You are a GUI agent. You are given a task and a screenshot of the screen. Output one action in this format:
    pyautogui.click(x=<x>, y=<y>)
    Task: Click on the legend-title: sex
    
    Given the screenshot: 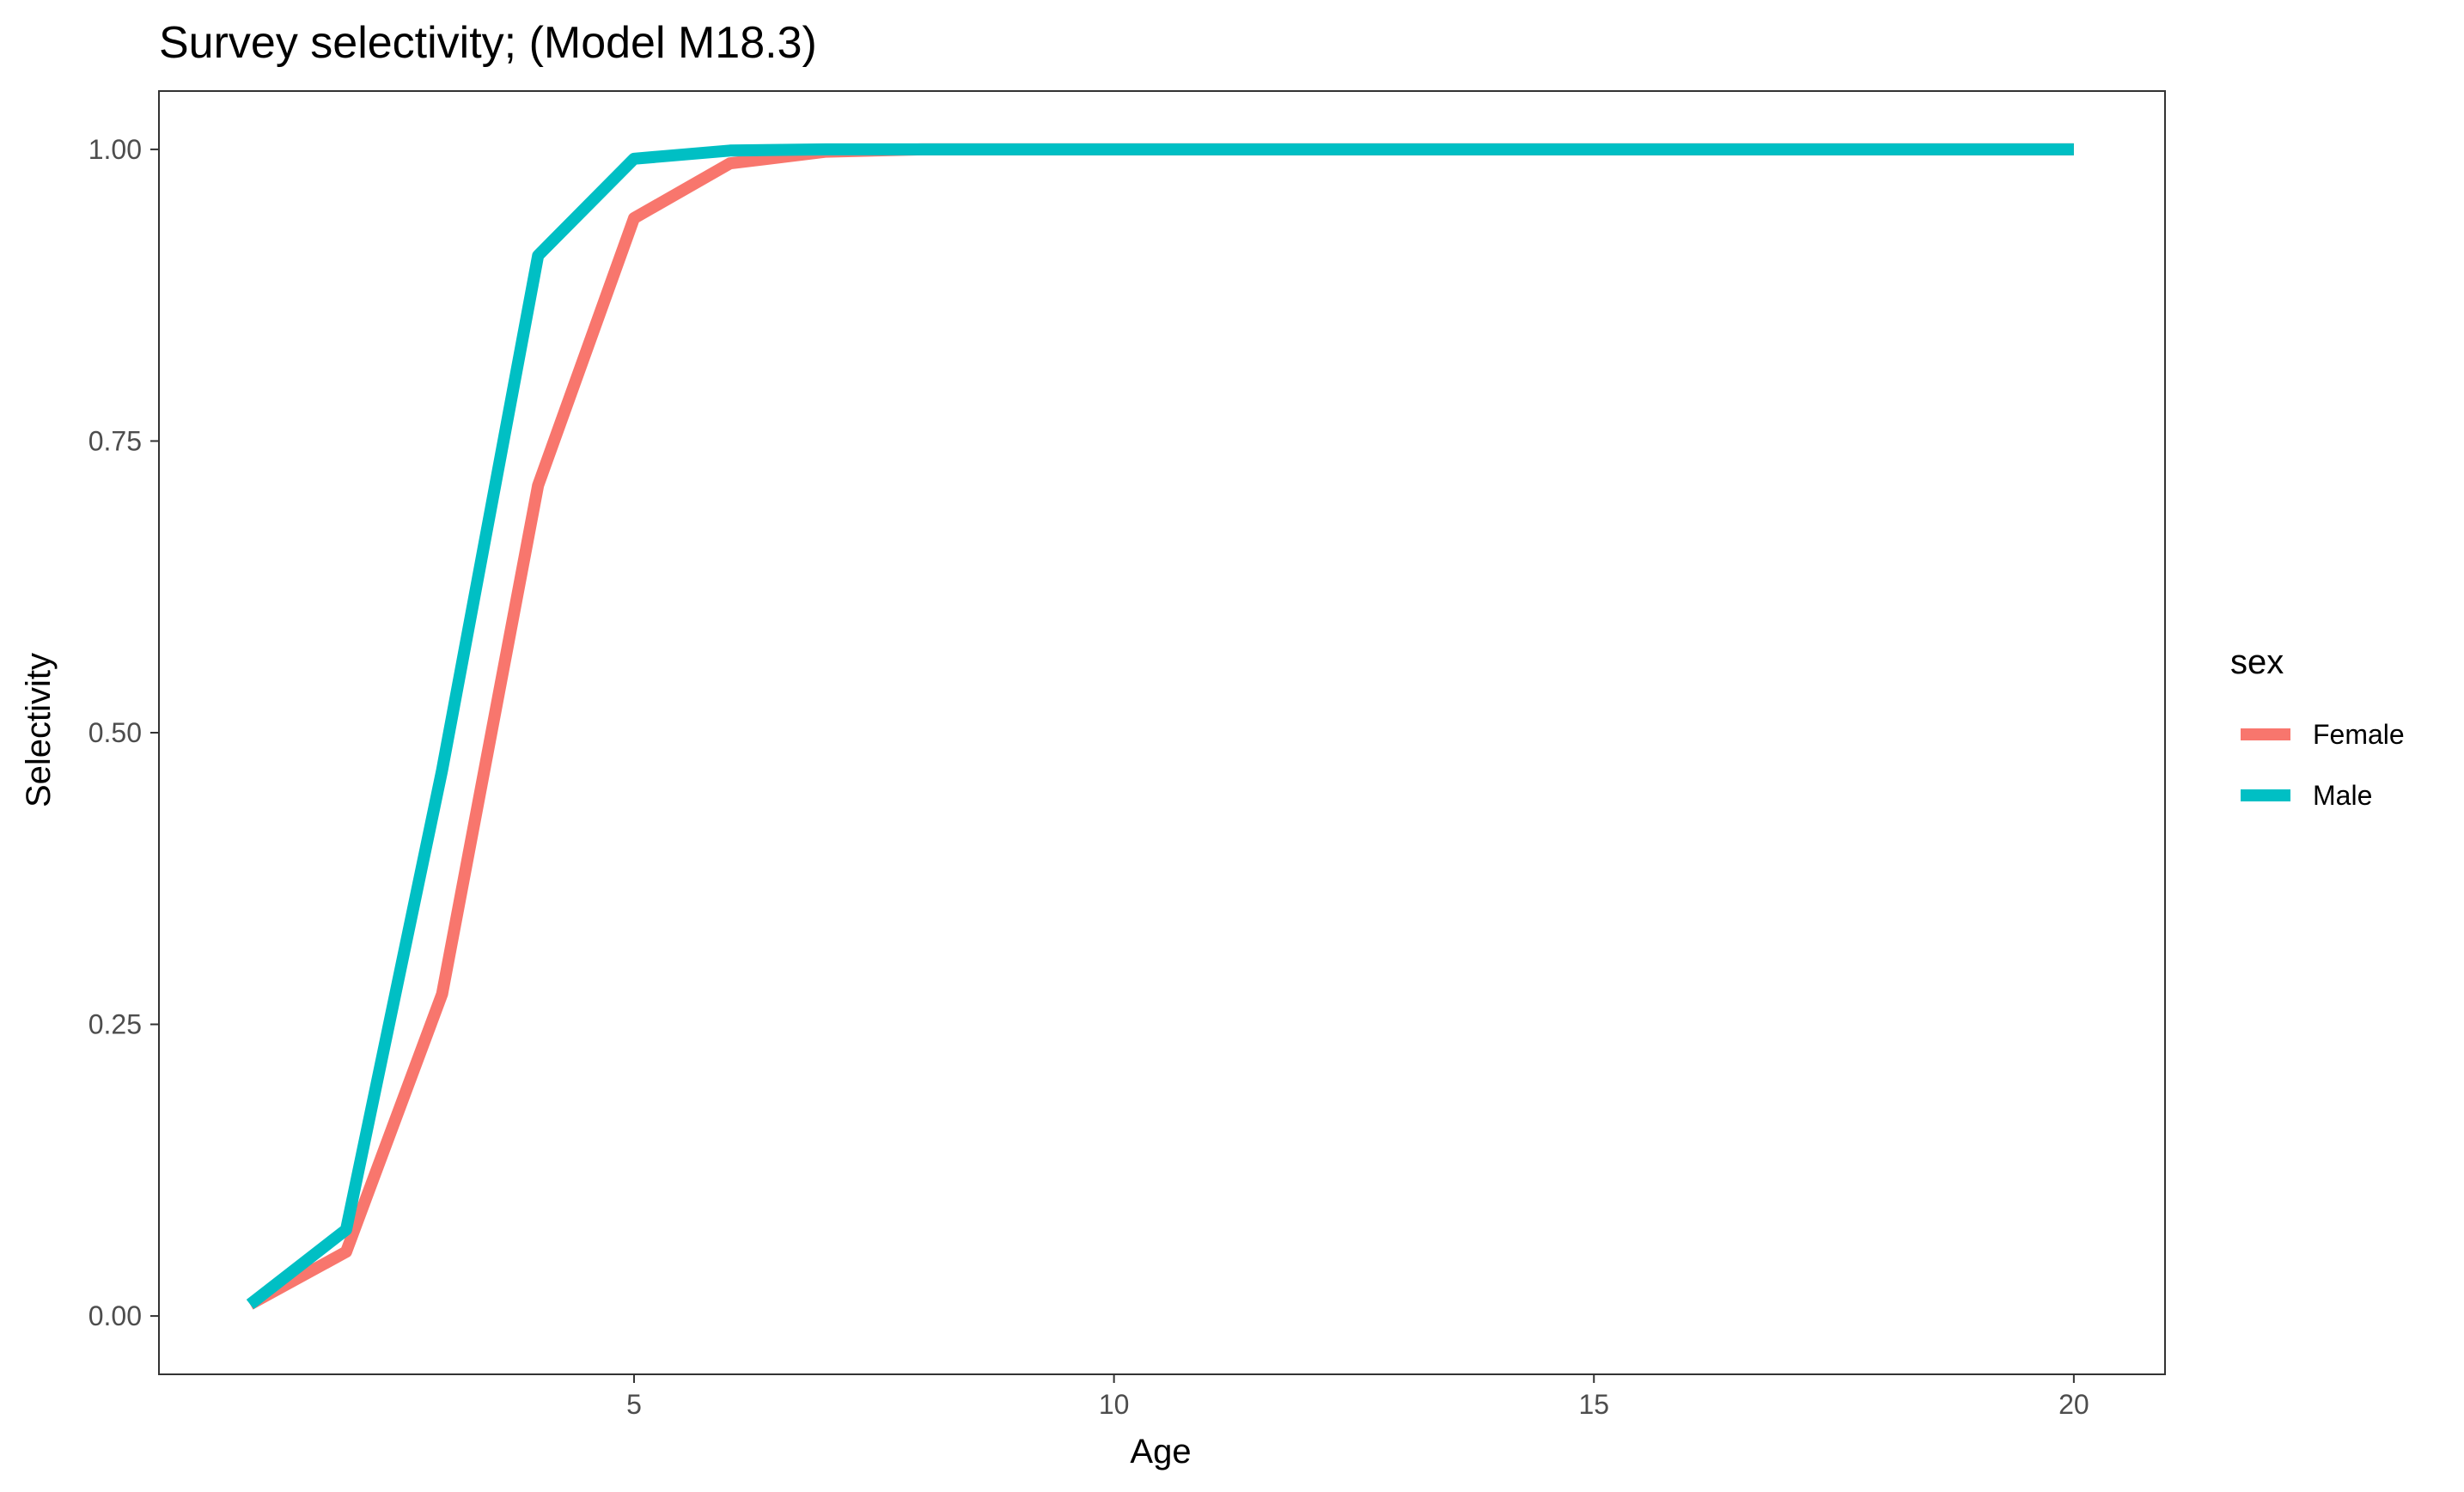 What is the action you would take?
    pyautogui.click(x=2257, y=662)
    